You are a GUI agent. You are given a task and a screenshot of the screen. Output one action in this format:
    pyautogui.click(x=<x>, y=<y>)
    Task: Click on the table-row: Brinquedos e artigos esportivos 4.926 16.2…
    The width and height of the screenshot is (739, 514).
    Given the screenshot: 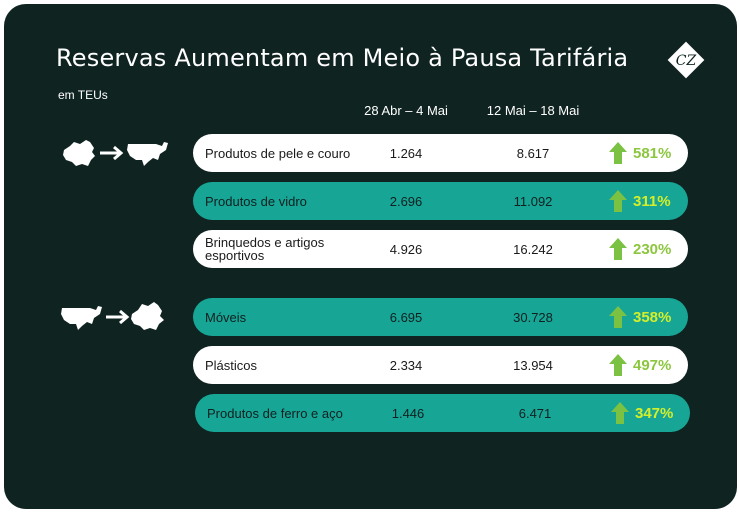 What is the action you would take?
    pyautogui.click(x=440, y=249)
    